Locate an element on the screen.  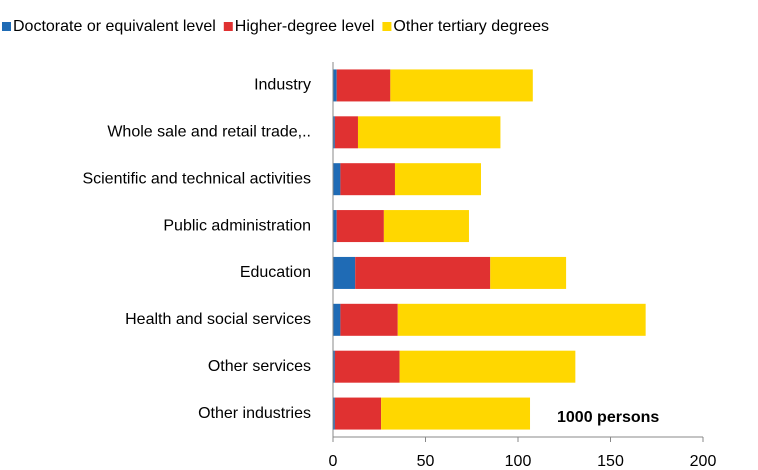
y-tick-label: Scientific and technical activities is located at coordinates (196, 178).